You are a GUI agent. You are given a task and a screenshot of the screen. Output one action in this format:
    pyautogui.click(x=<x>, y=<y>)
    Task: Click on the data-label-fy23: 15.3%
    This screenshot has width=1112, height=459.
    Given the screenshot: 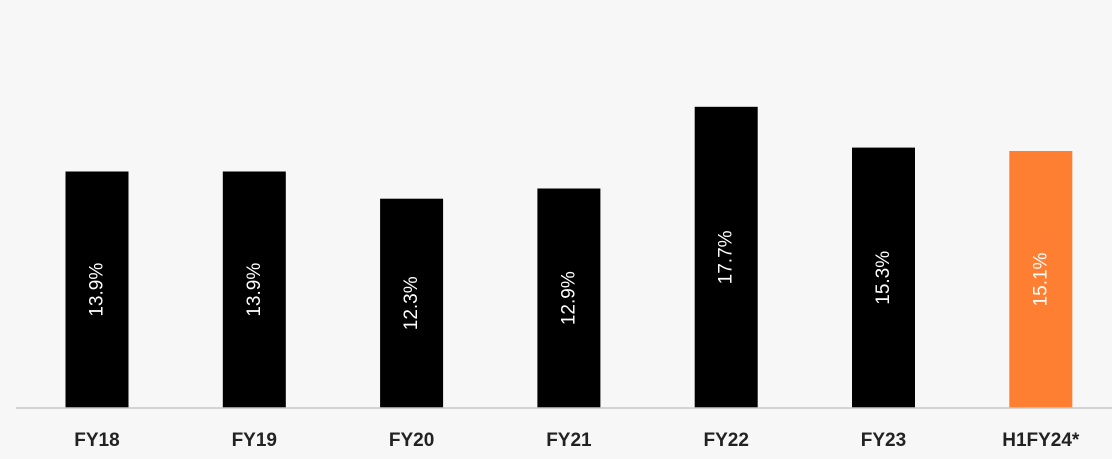 What is the action you would take?
    pyautogui.click(x=883, y=278)
    